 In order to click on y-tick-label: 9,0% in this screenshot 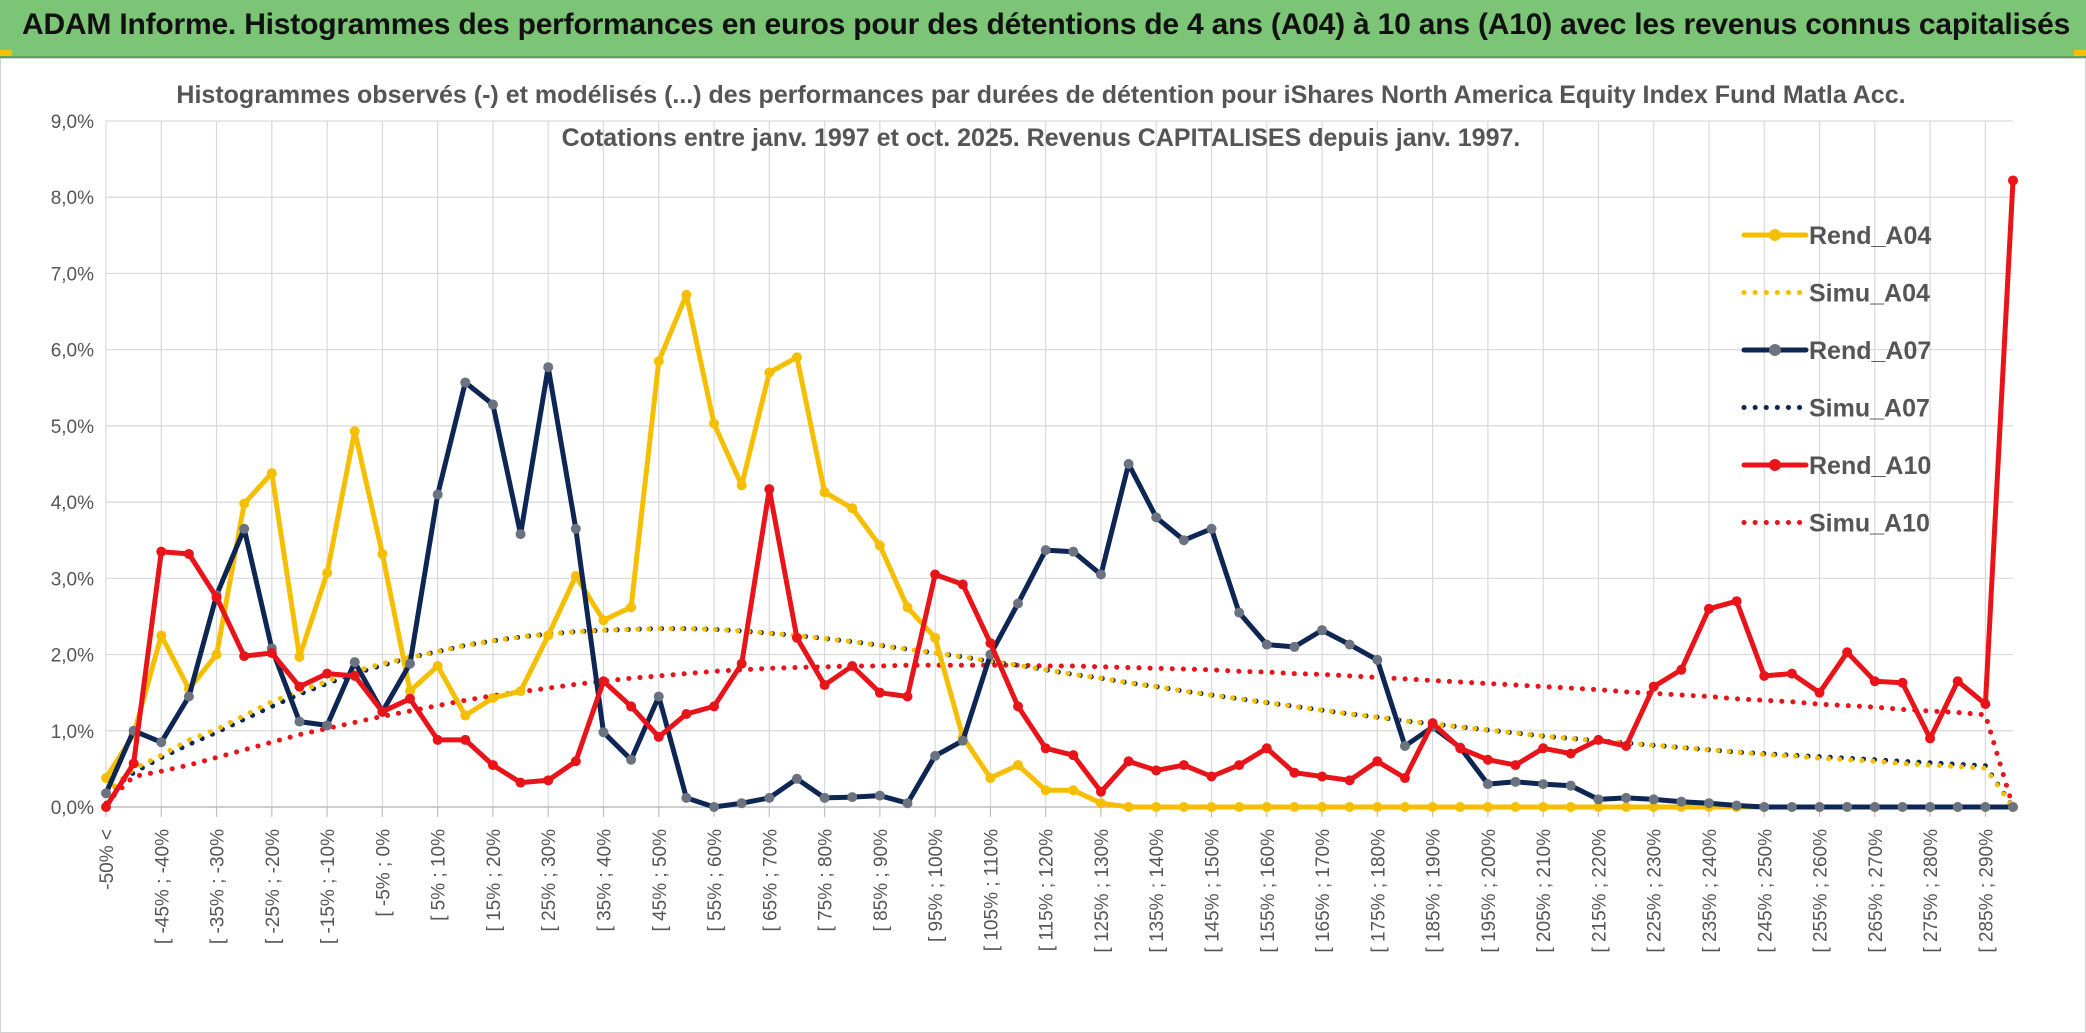, I will do `click(72, 122)`.